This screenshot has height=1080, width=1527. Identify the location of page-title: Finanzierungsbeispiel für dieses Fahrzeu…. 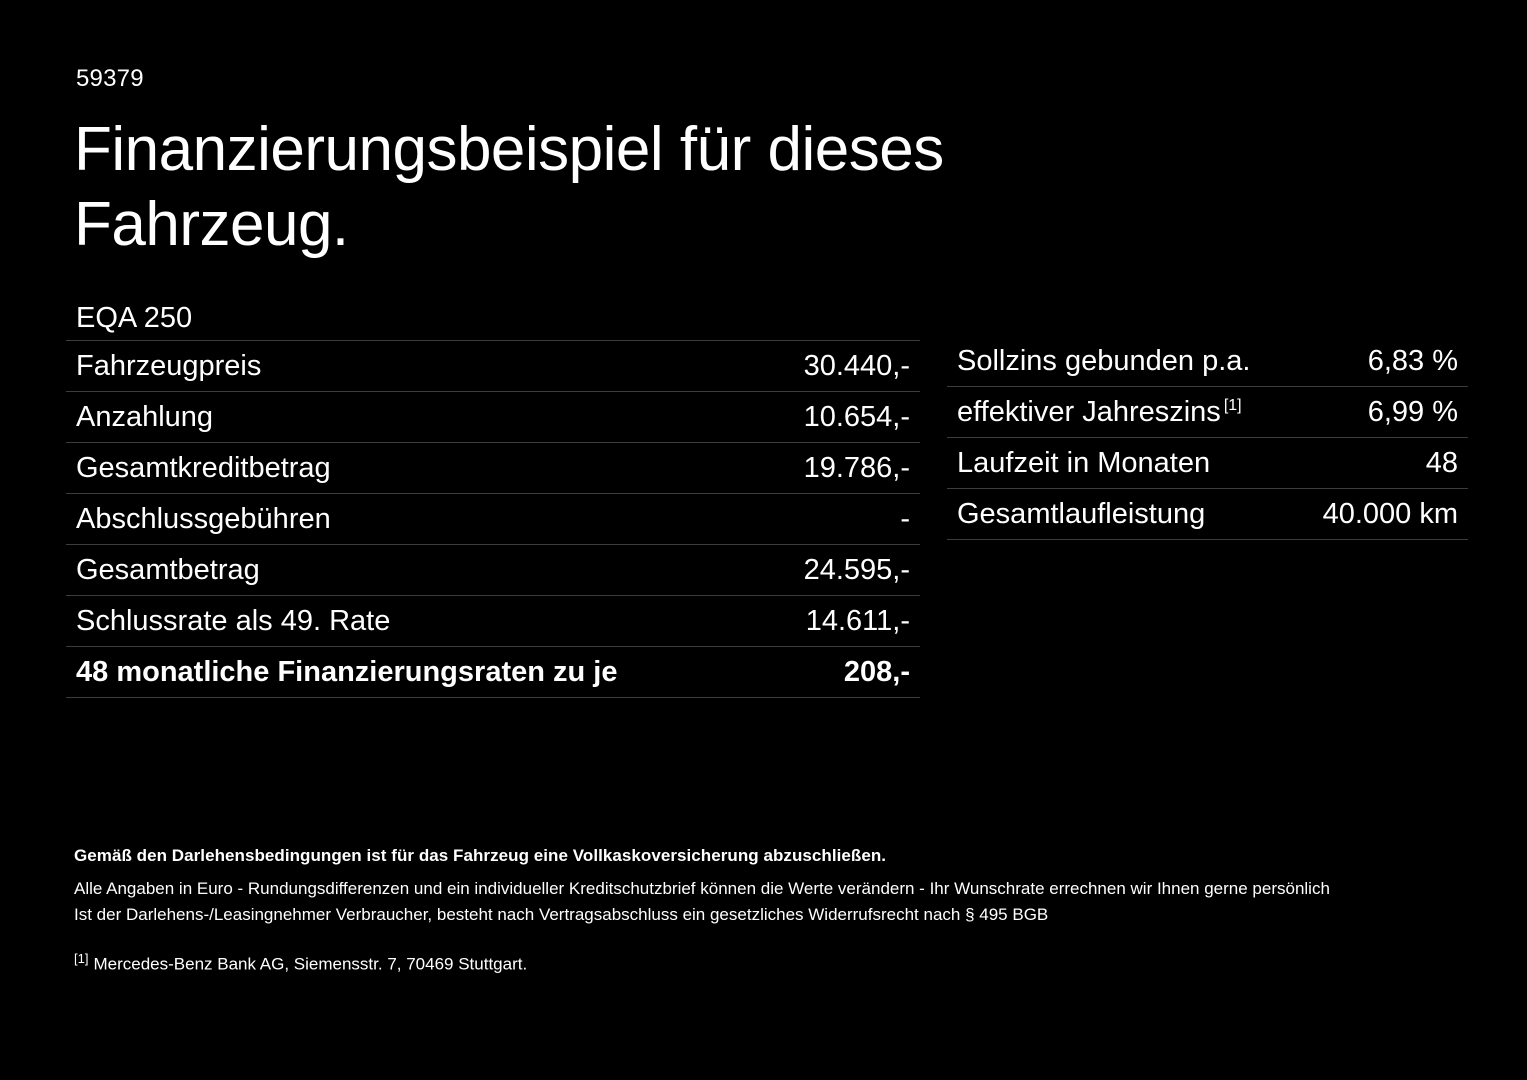
(509, 187).